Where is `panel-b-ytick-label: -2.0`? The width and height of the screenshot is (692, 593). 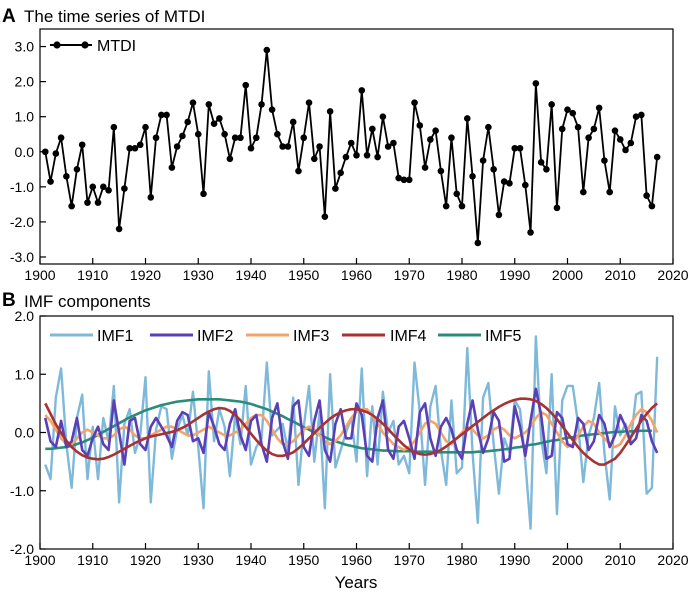 panel-b-ytick-label: -2.0 is located at coordinates (22, 549).